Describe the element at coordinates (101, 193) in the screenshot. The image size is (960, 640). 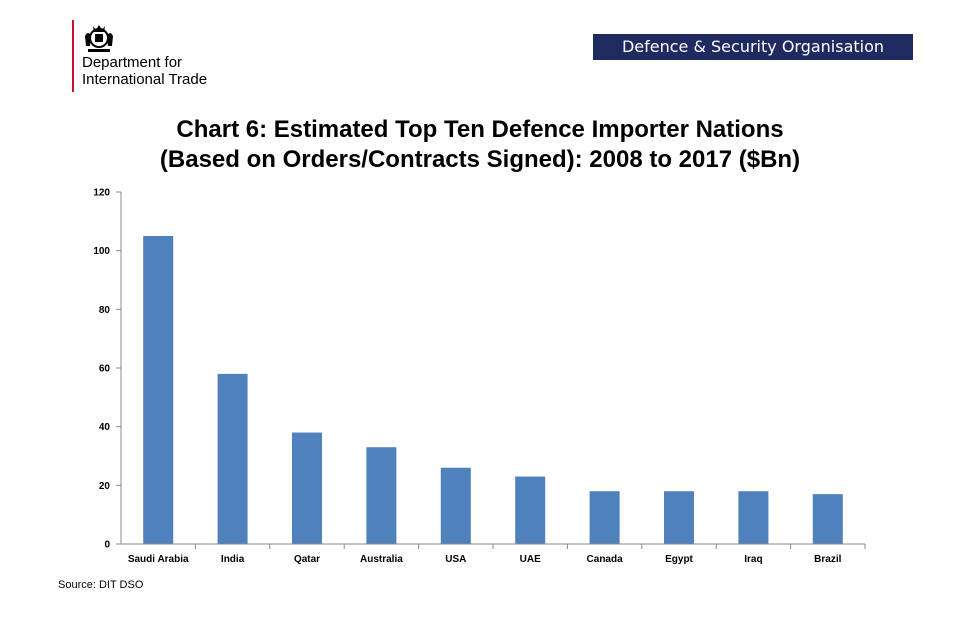
I see `y-tick-label: 120` at that location.